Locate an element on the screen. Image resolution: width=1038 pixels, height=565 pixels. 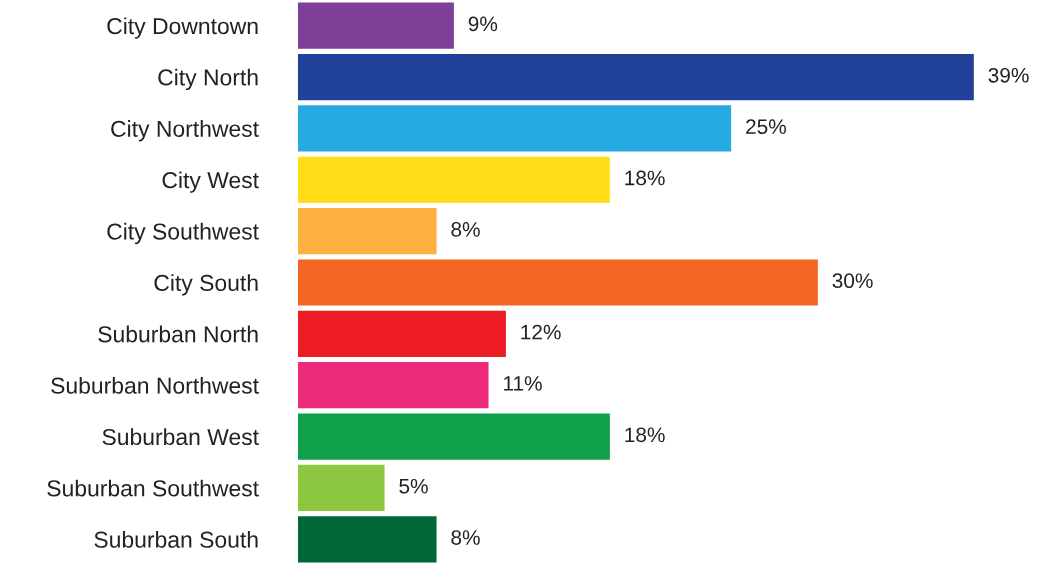
data-label: 9% is located at coordinates (483, 24).